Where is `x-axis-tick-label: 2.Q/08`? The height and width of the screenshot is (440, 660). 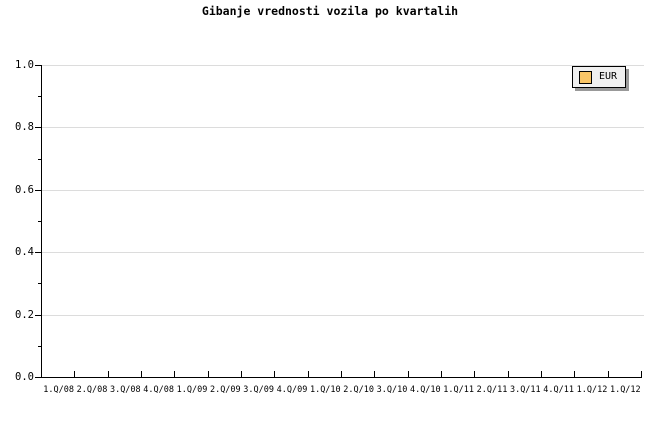 x-axis-tick-label: 2.Q/08 is located at coordinates (92, 390).